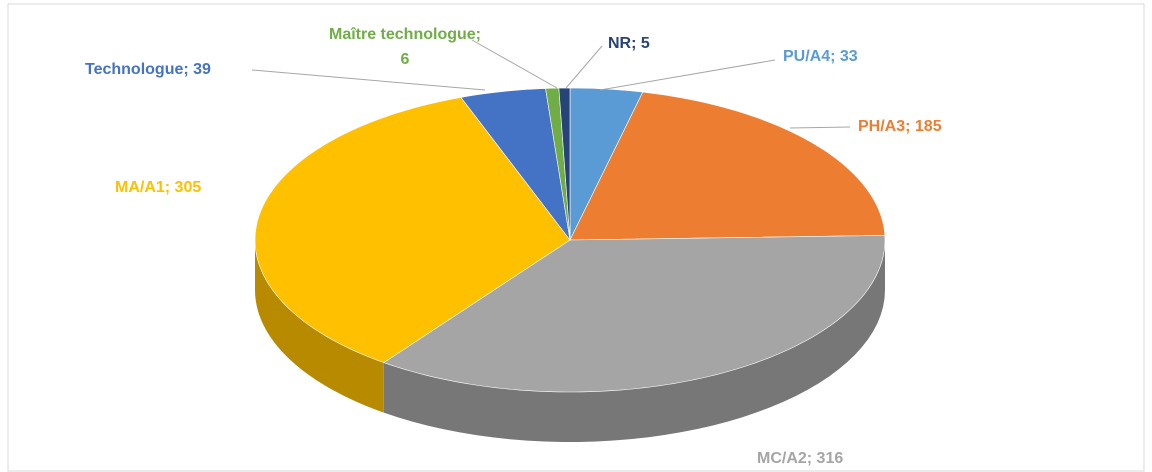 This screenshot has width=1152, height=472. What do you see at coordinates (405, 47) in the screenshot?
I see `data-label: Maître technologue; 6` at bounding box center [405, 47].